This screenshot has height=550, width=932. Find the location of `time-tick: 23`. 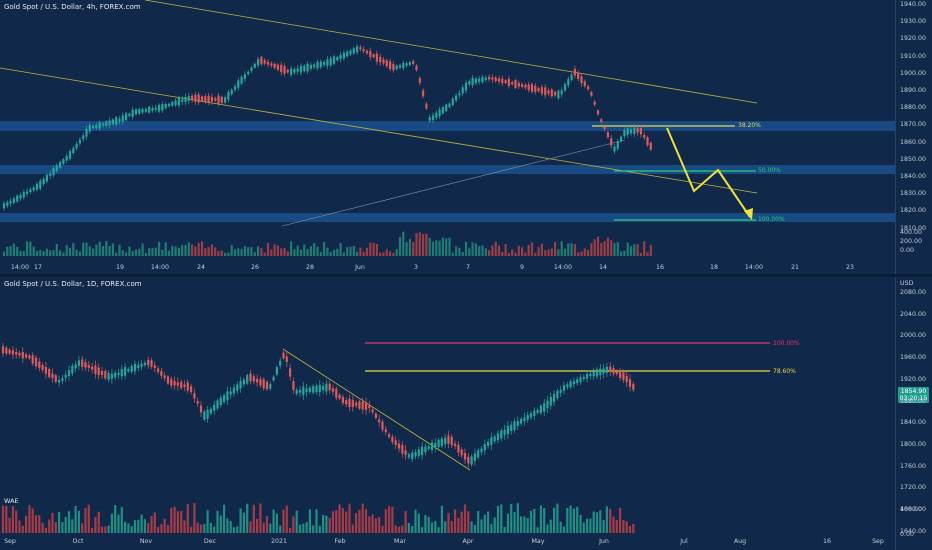

time-tick: 23 is located at coordinates (850, 267).